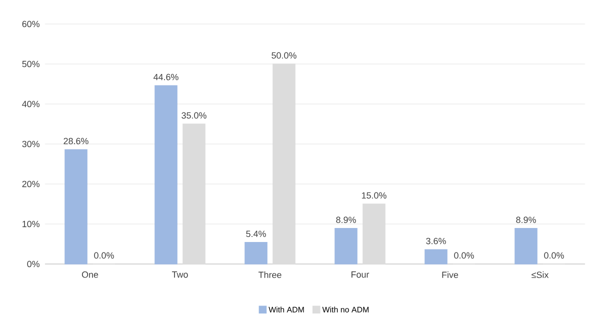 The height and width of the screenshot is (322, 600). Describe the element at coordinates (31, 224) in the screenshot. I see `y-tick-label: 10%` at that location.